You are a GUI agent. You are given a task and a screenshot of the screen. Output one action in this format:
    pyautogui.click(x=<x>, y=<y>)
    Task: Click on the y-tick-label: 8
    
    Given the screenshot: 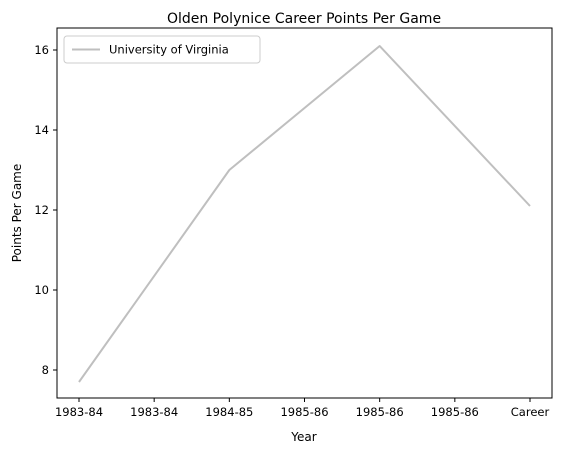 What is the action you would take?
    pyautogui.click(x=45, y=370)
    